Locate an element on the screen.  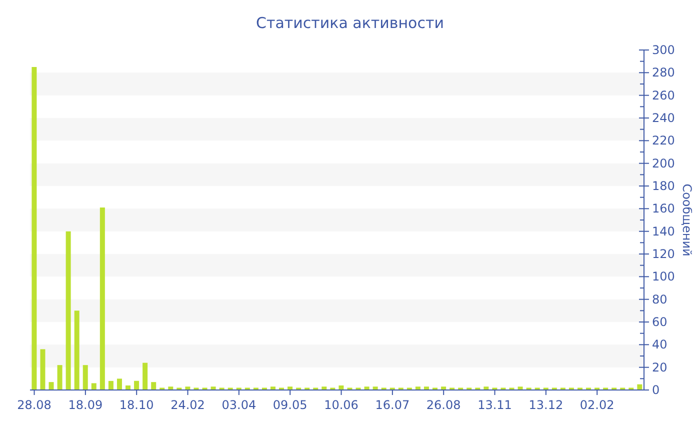
y-tick-label: 40 is located at coordinates (660, 345).